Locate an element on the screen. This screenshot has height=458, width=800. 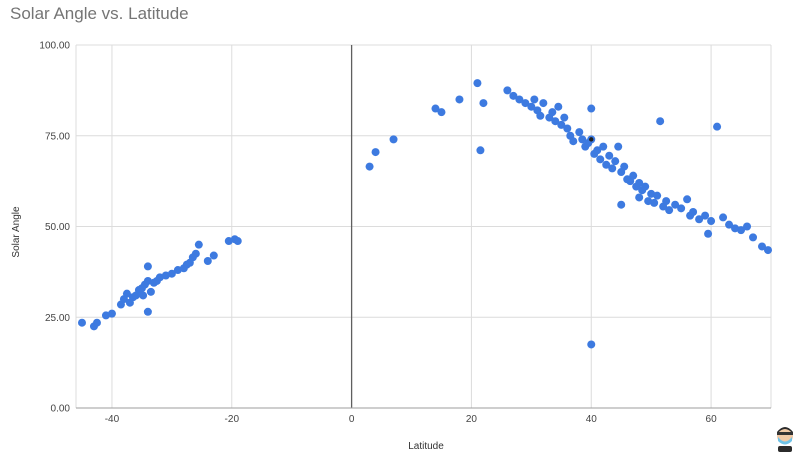
y-tick-label: 0.00 is located at coordinates (61, 409).